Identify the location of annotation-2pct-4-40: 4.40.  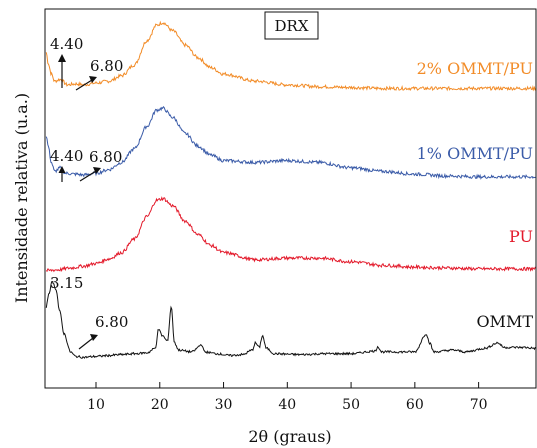
(66, 44).